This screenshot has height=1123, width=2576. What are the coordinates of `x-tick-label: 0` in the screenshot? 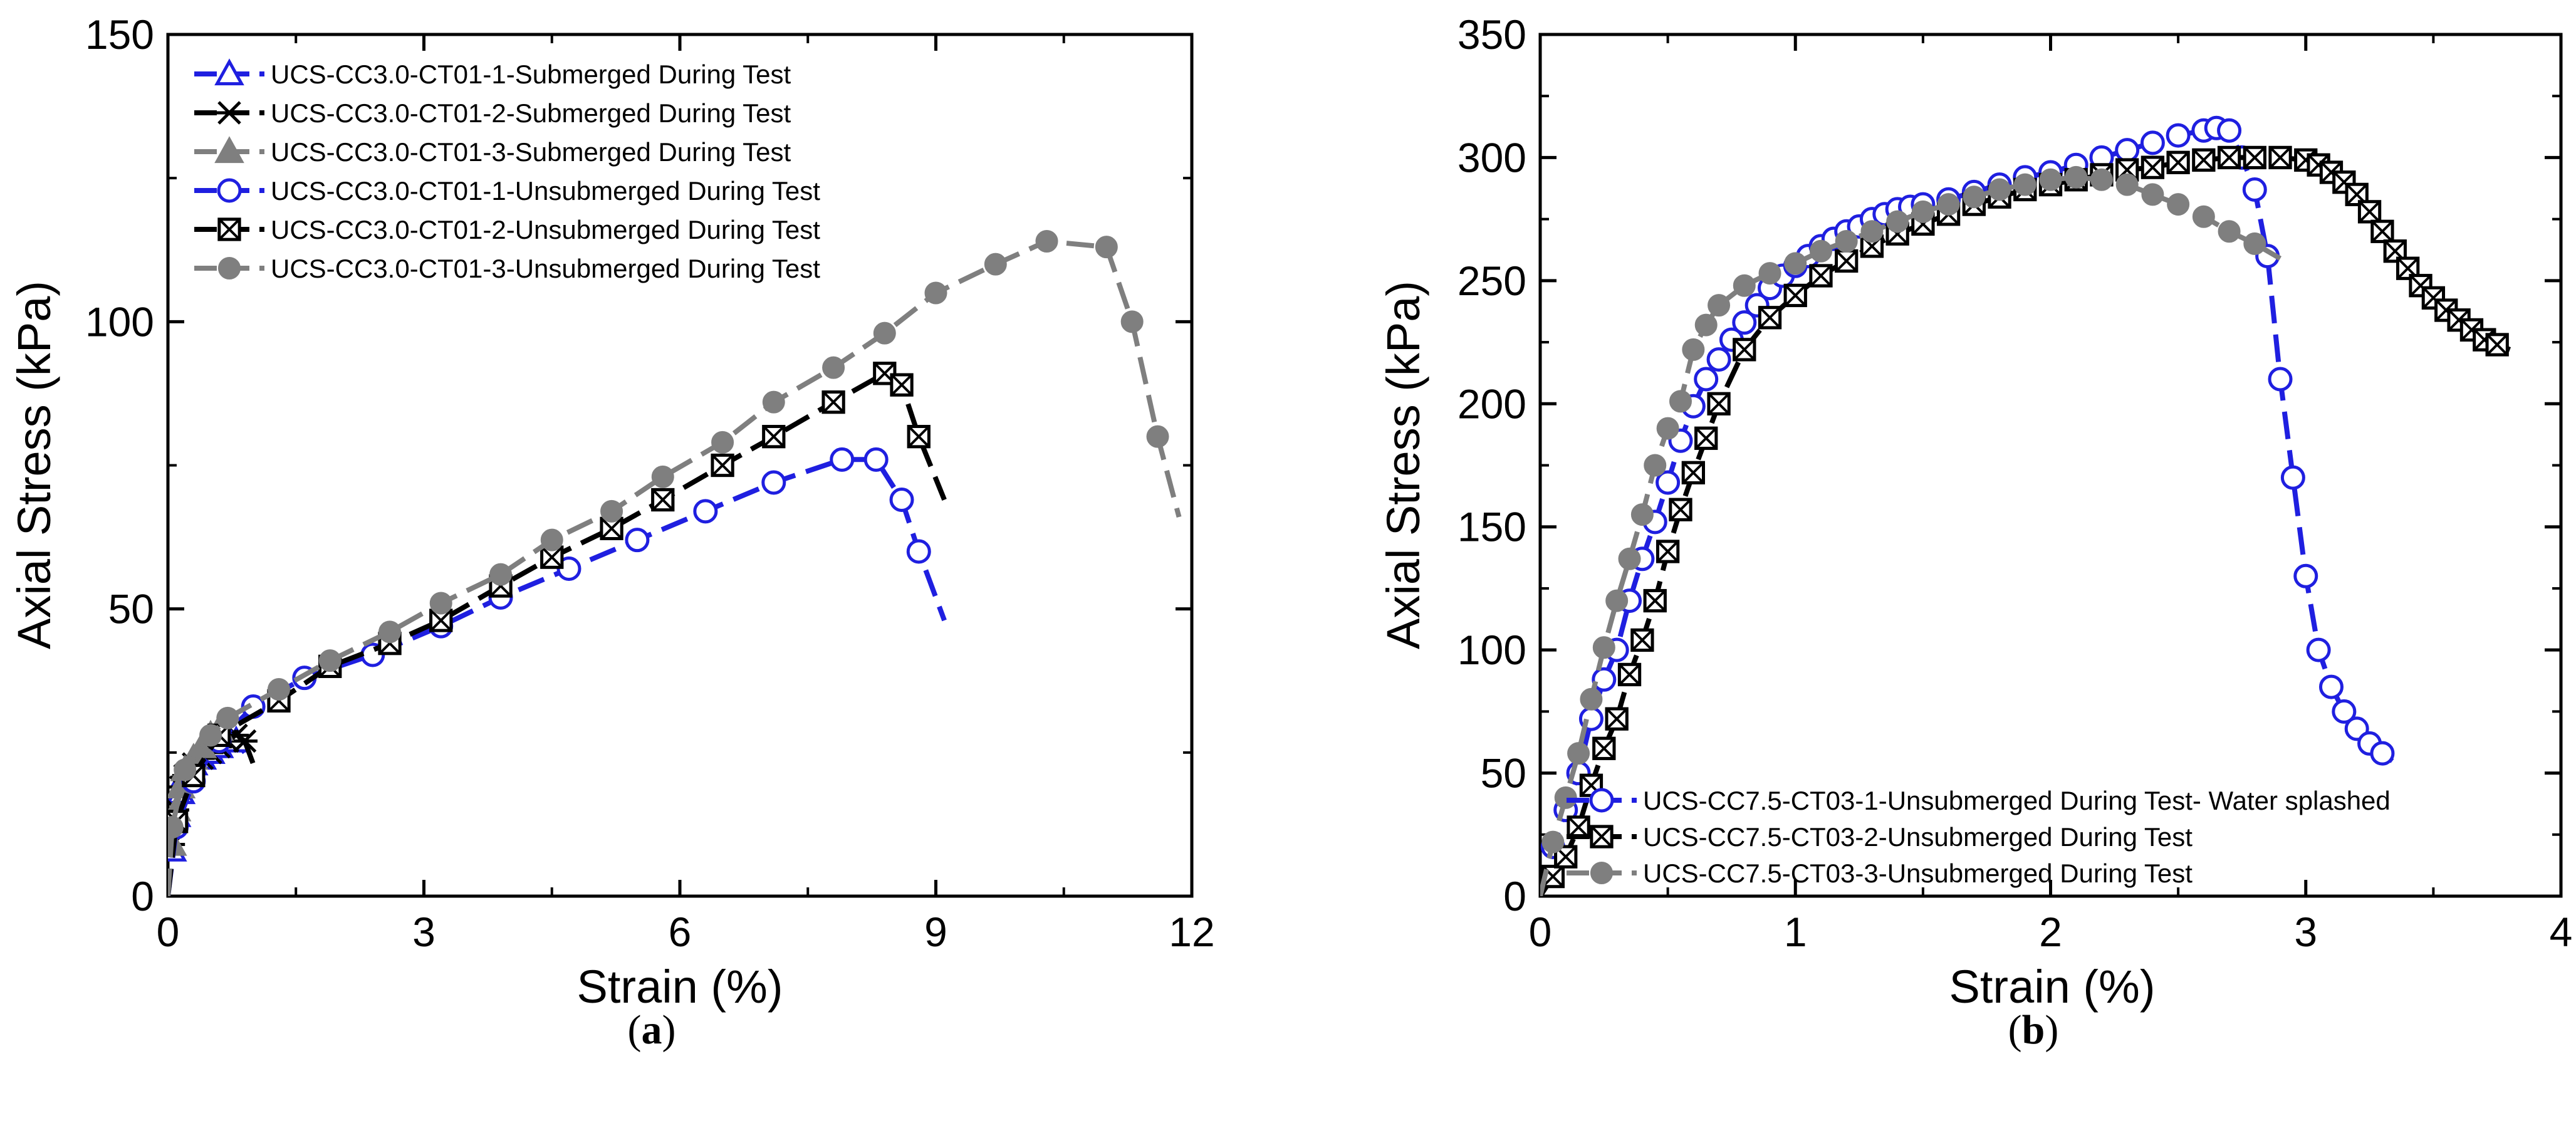 It's located at (169, 932).